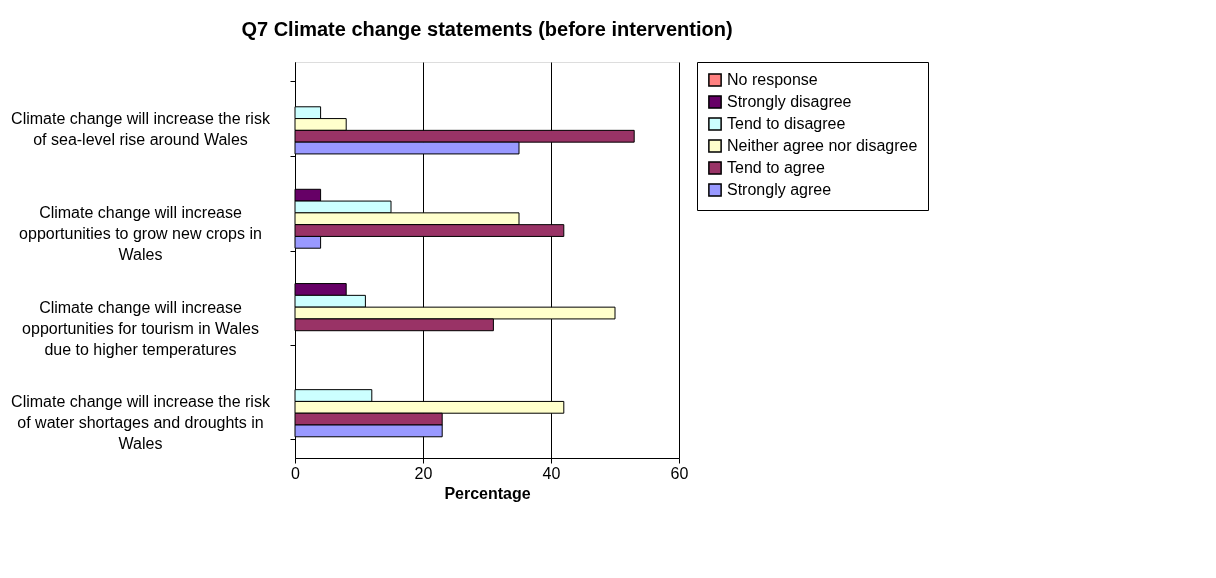 Image resolution: width=1216 pixels, height=578 pixels. What do you see at coordinates (140, 328) in the screenshot?
I see `y-tick-label: Climate change will increase opportunities for tourism in Wales due to higher temperatures` at bounding box center [140, 328].